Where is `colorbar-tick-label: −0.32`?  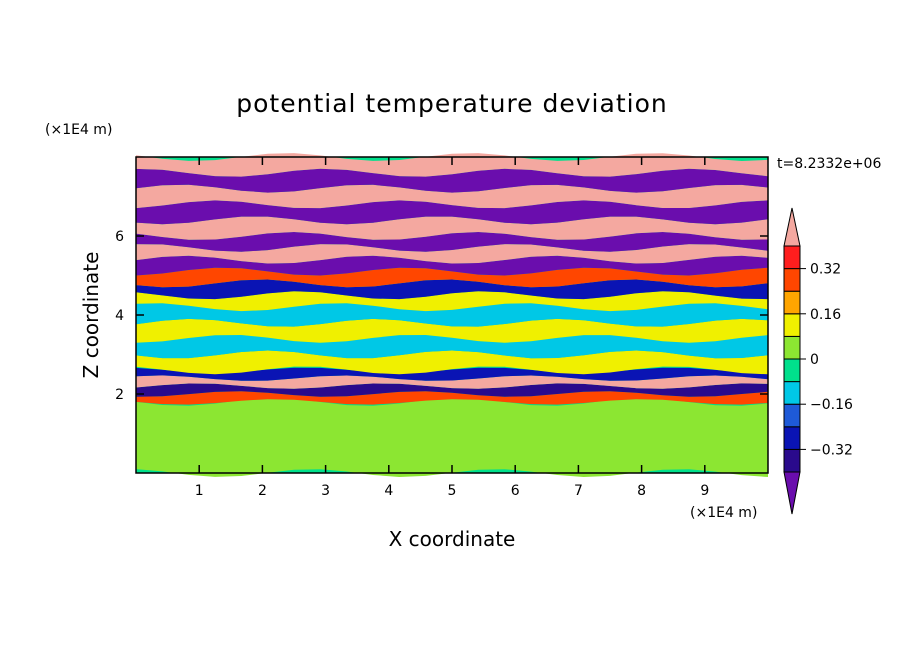 colorbar-tick-label: −0.32 is located at coordinates (831, 450).